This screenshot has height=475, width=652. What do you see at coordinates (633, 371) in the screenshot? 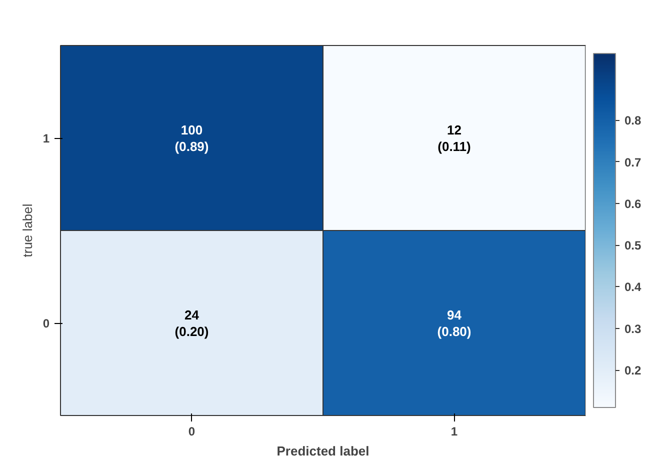
I see `color-bar-label: 0.2` at bounding box center [633, 371].